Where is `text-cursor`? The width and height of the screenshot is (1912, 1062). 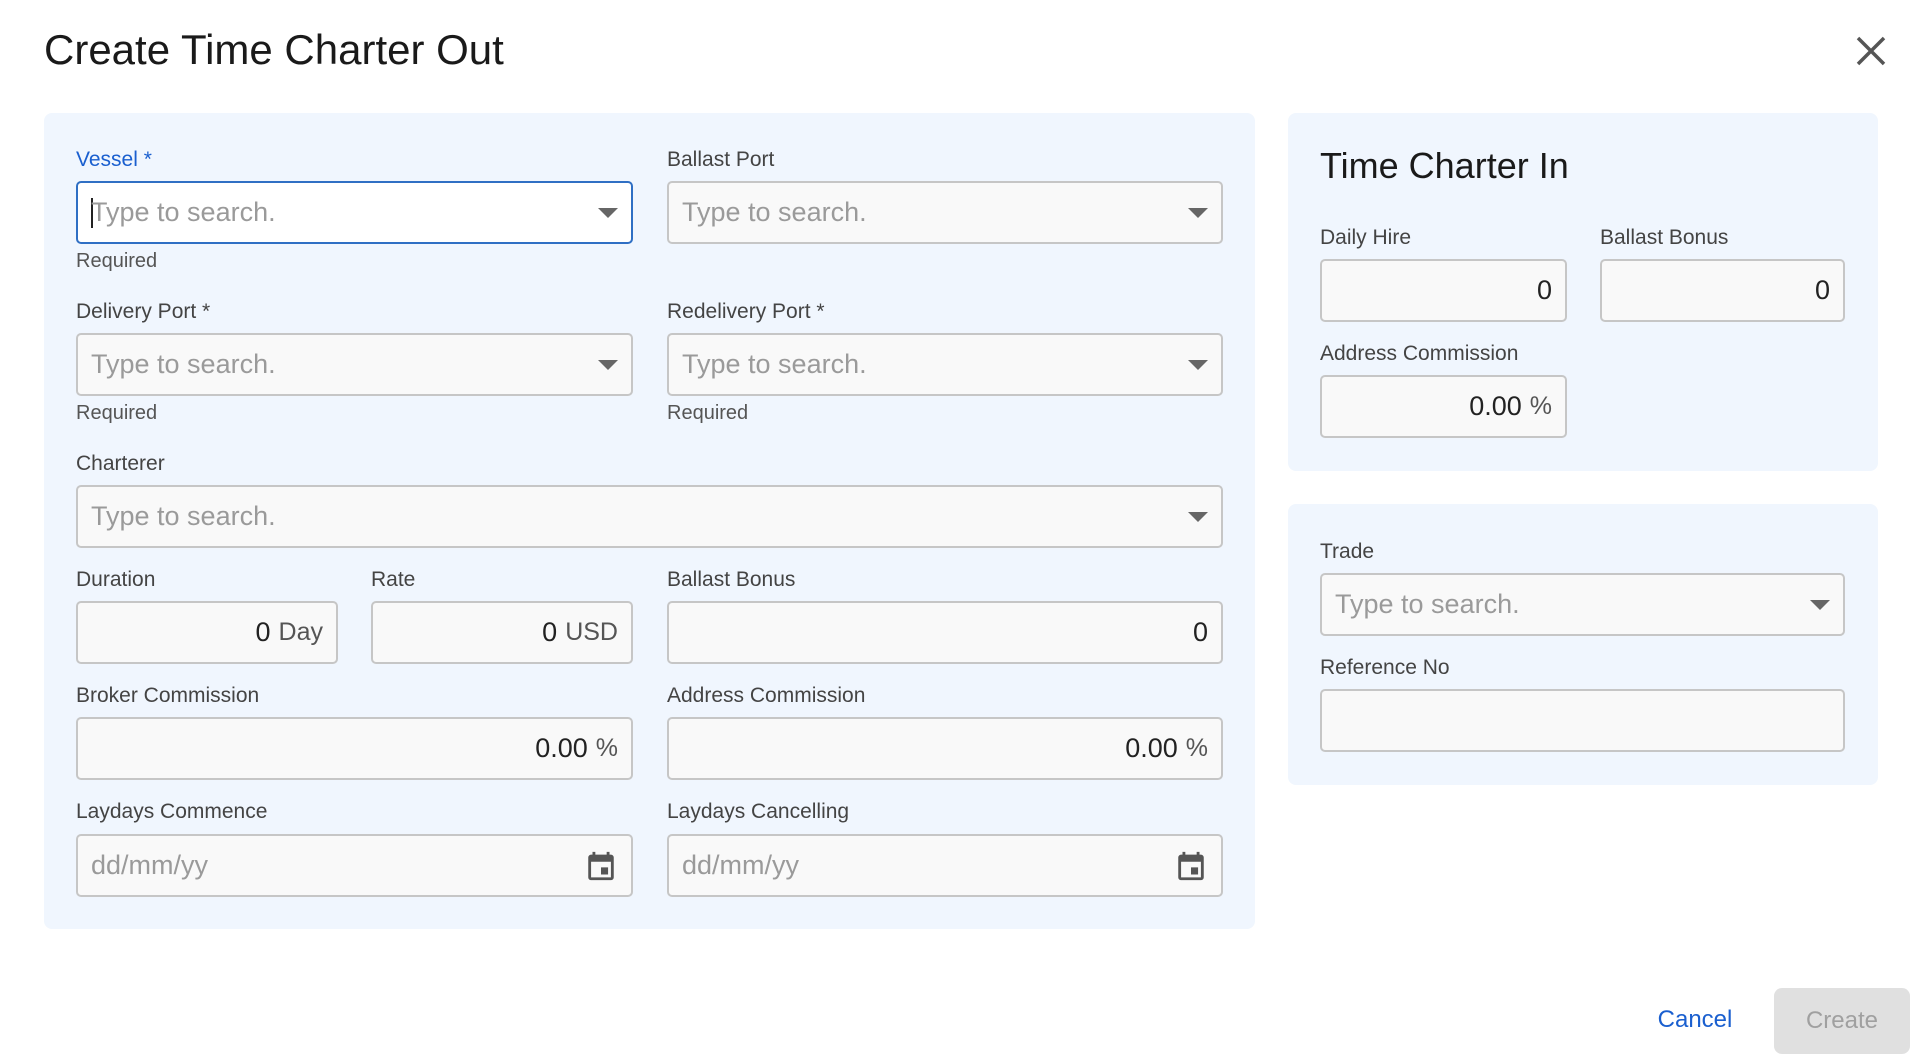 text-cursor is located at coordinates (92, 212).